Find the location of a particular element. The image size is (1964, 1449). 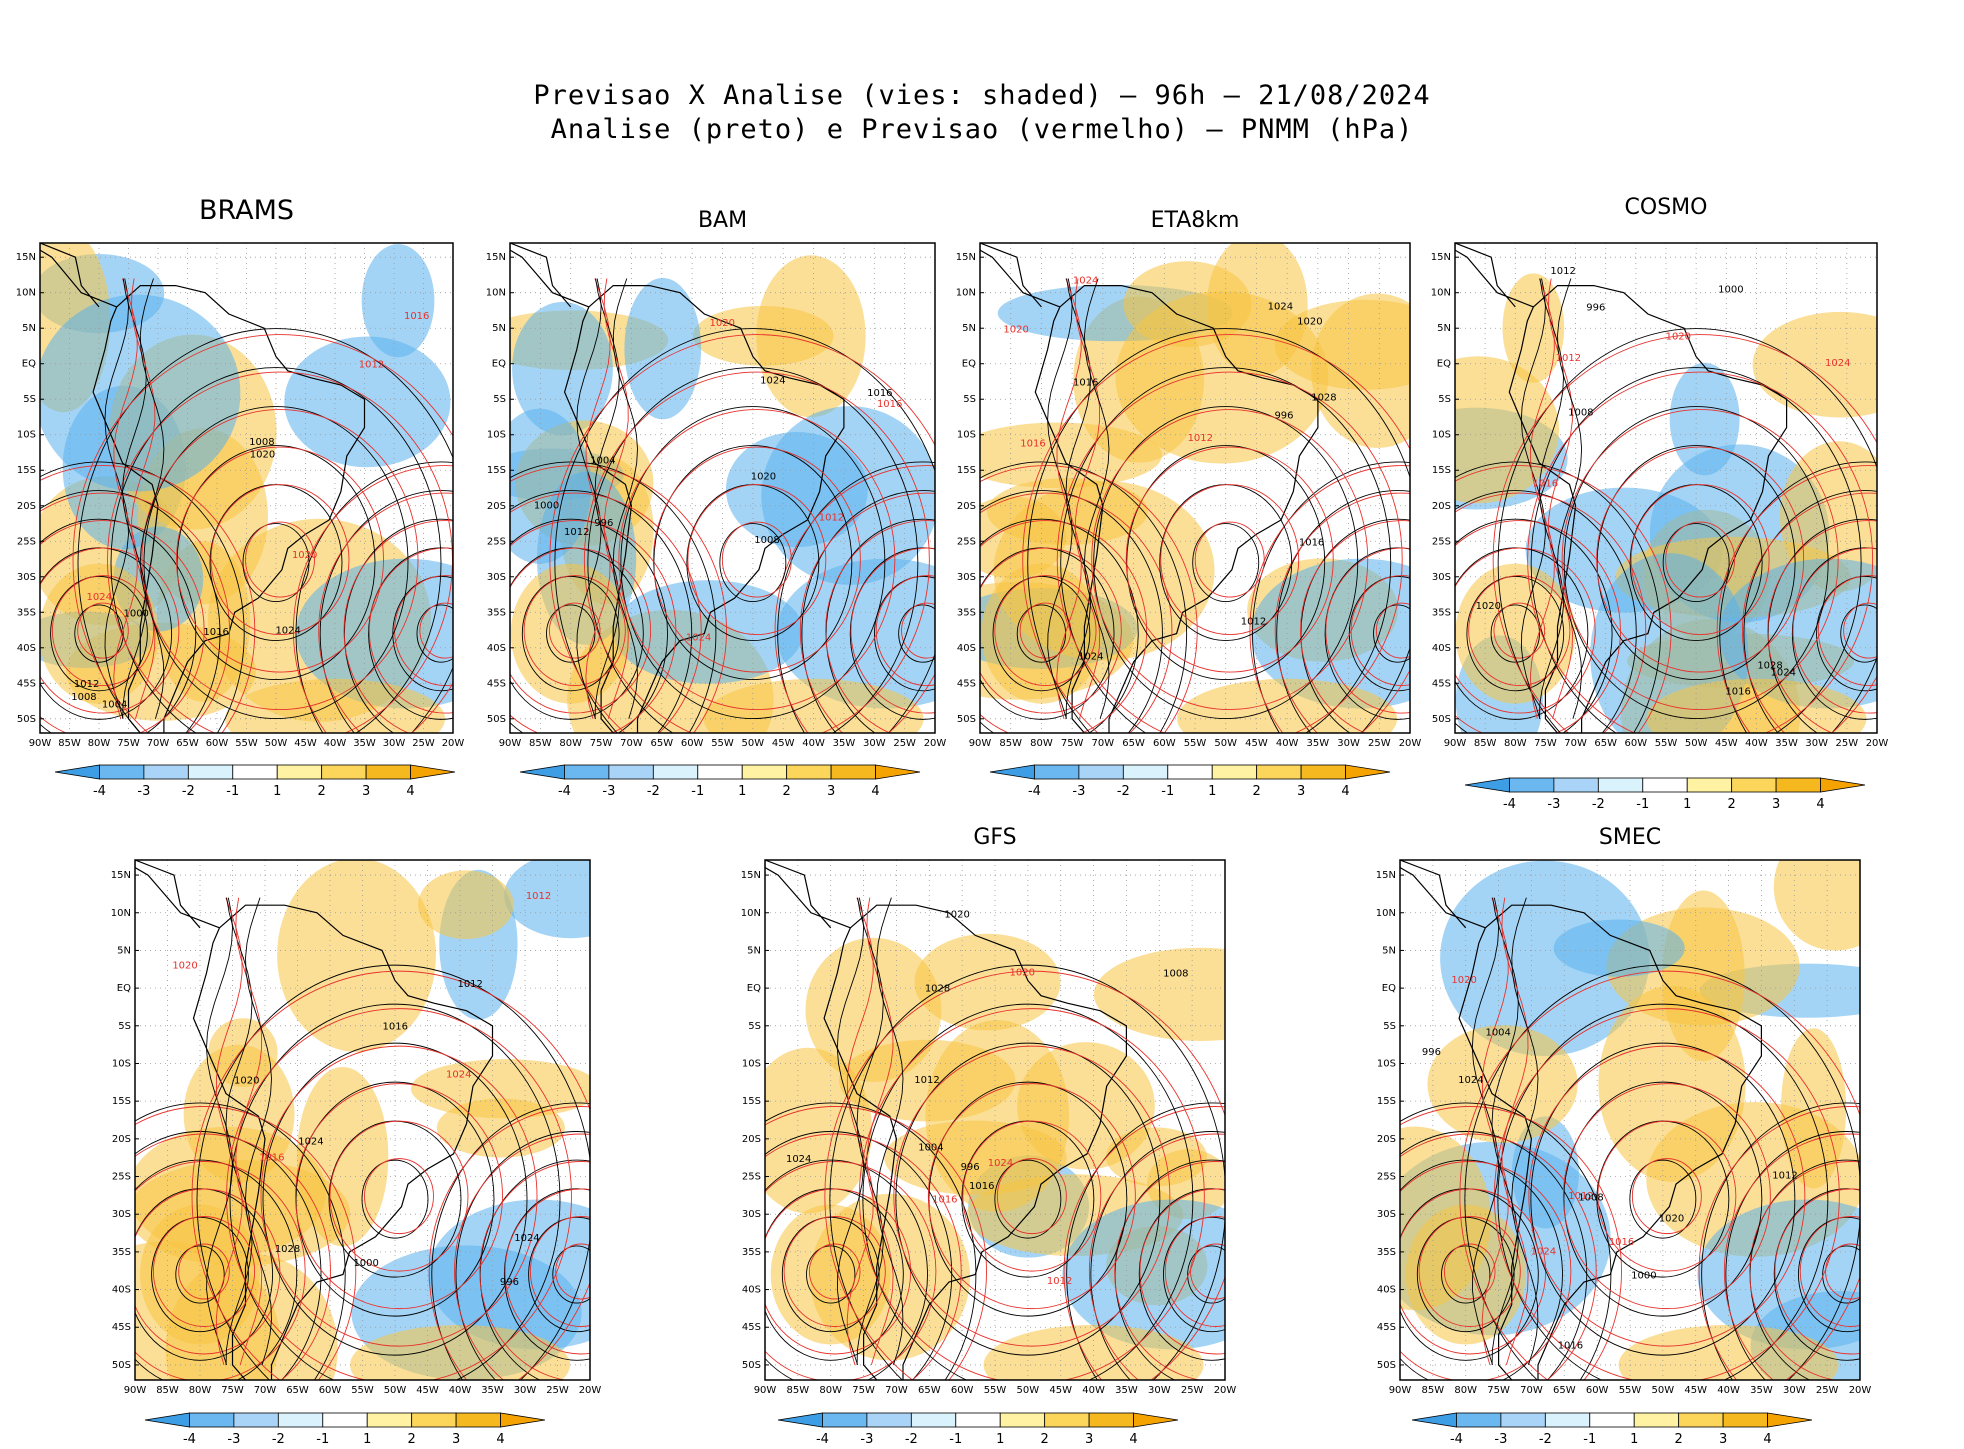

lon-tick-label: 75W is located at coordinates (1498, 1390).